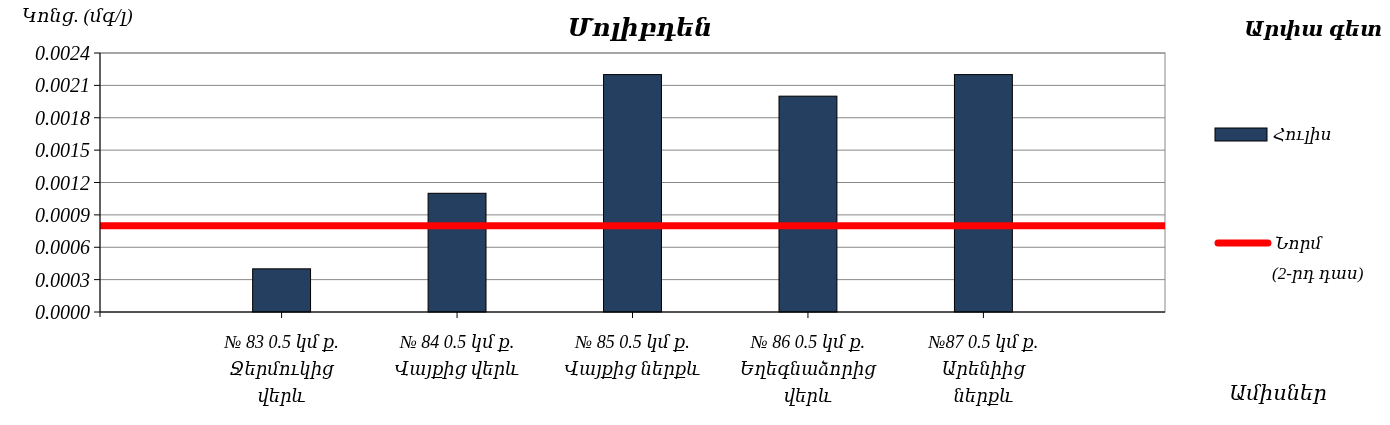 The width and height of the screenshot is (1390, 425). Describe the element at coordinates (62, 53) in the screenshot. I see `y-tick-label: 0.0024` at that location.